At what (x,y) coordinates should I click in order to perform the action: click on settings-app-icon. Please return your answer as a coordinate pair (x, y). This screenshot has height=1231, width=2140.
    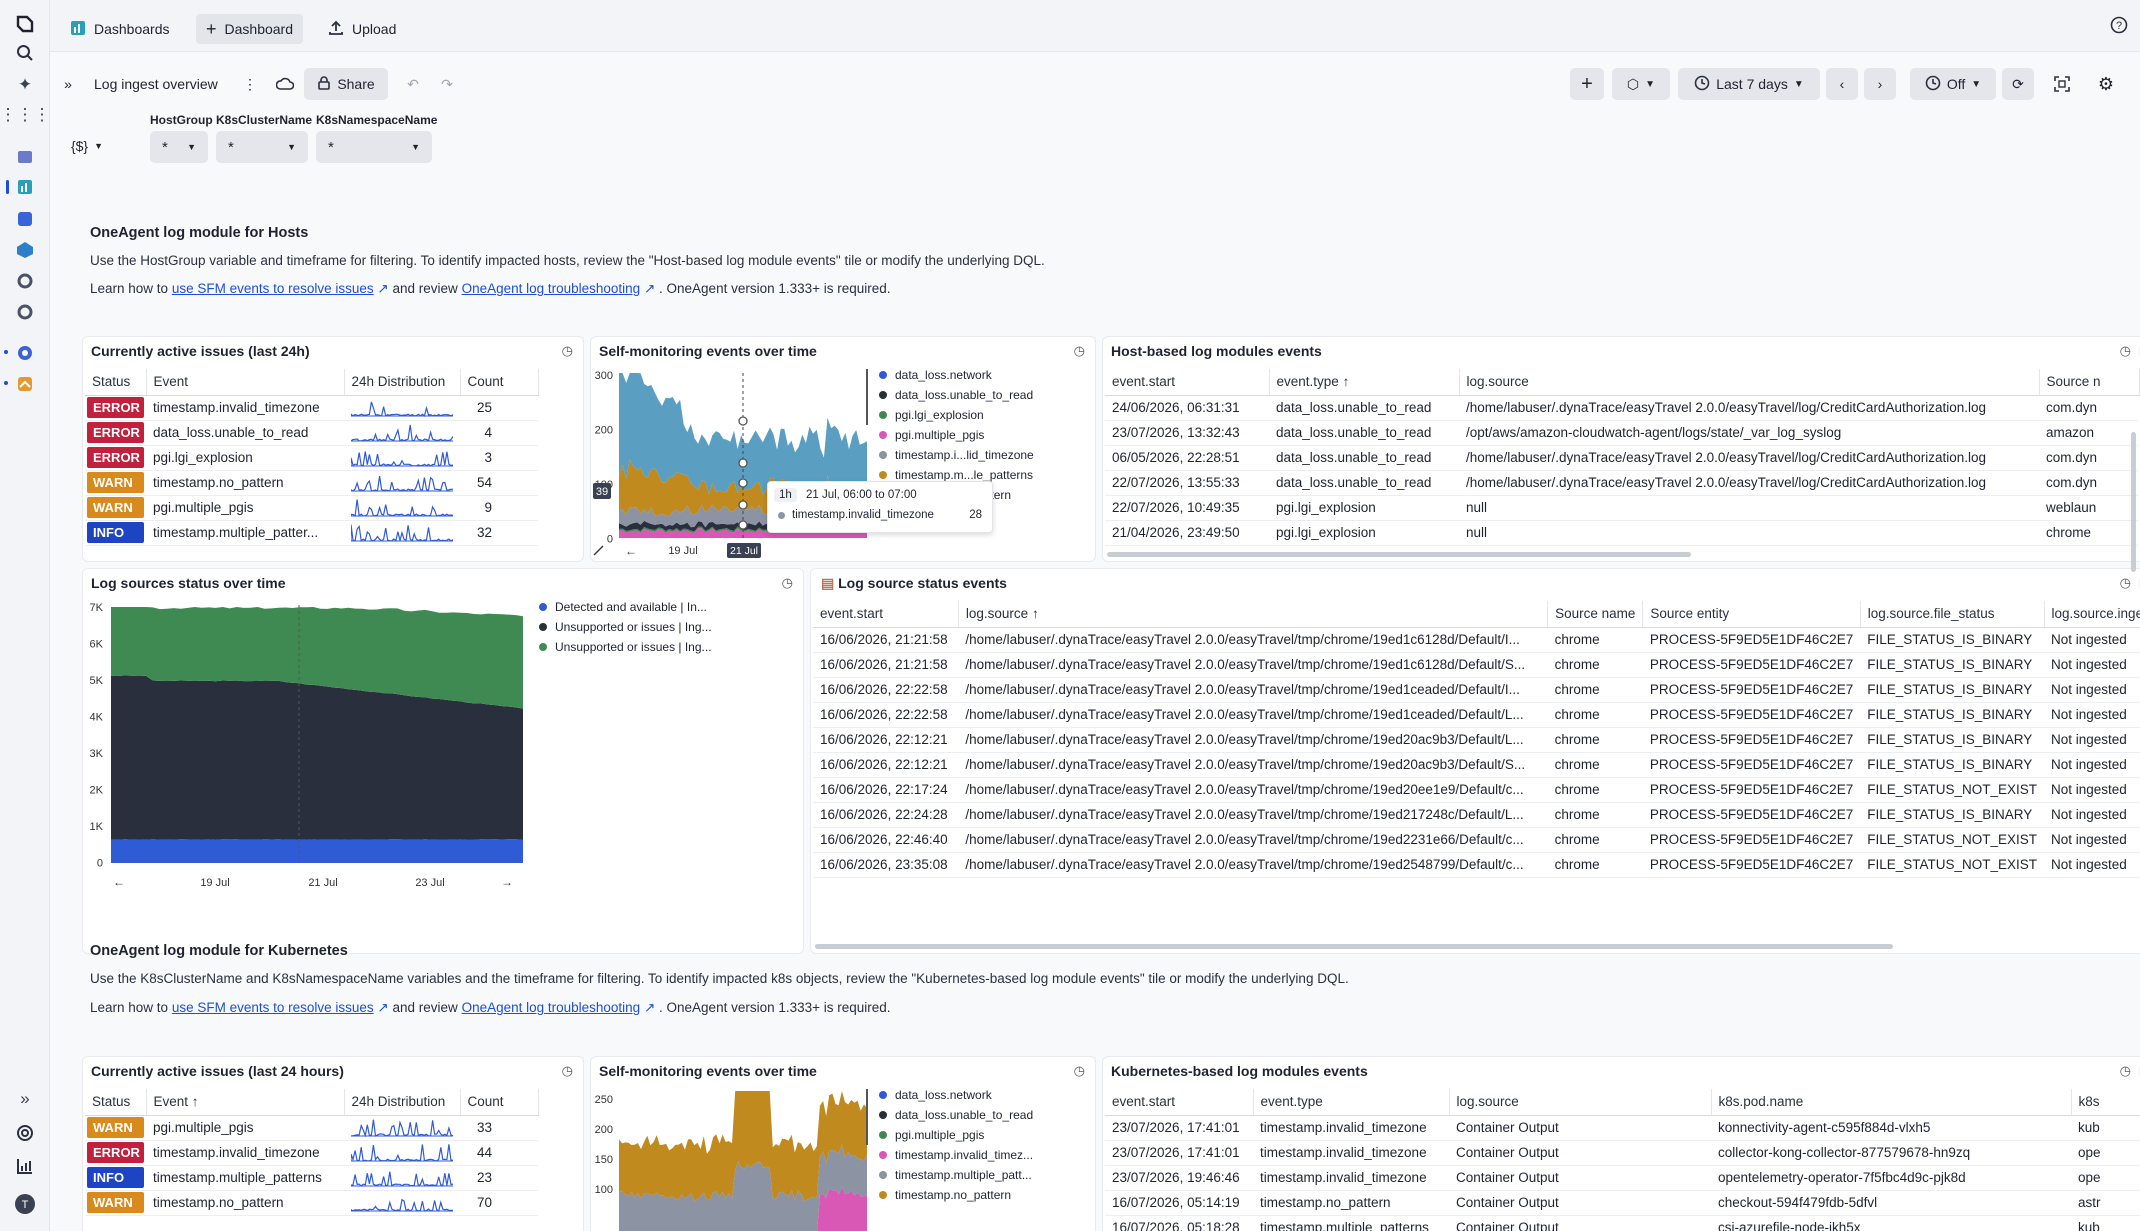
    Looking at the image, I should click on (25, 281).